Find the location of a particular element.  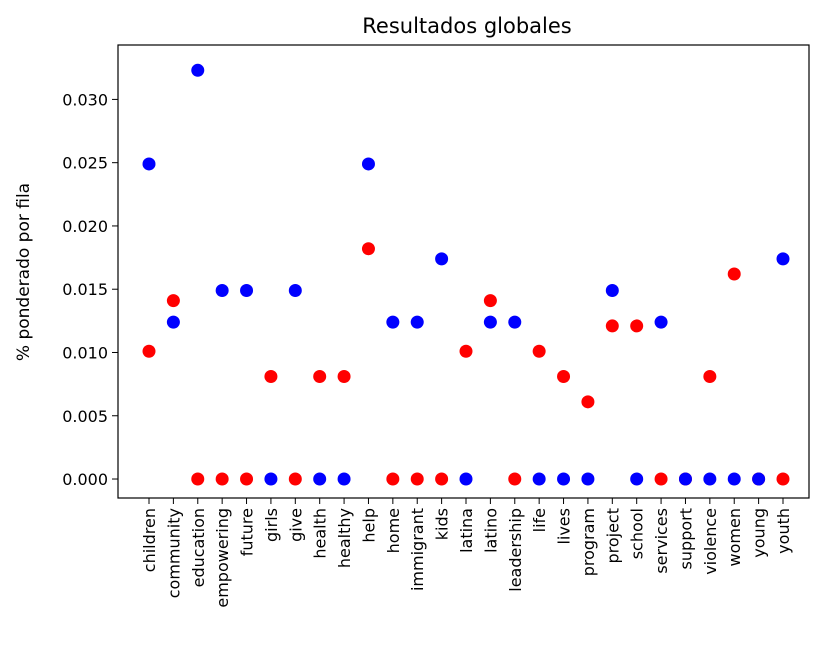

x-tick-label: support is located at coordinates (685, 538).